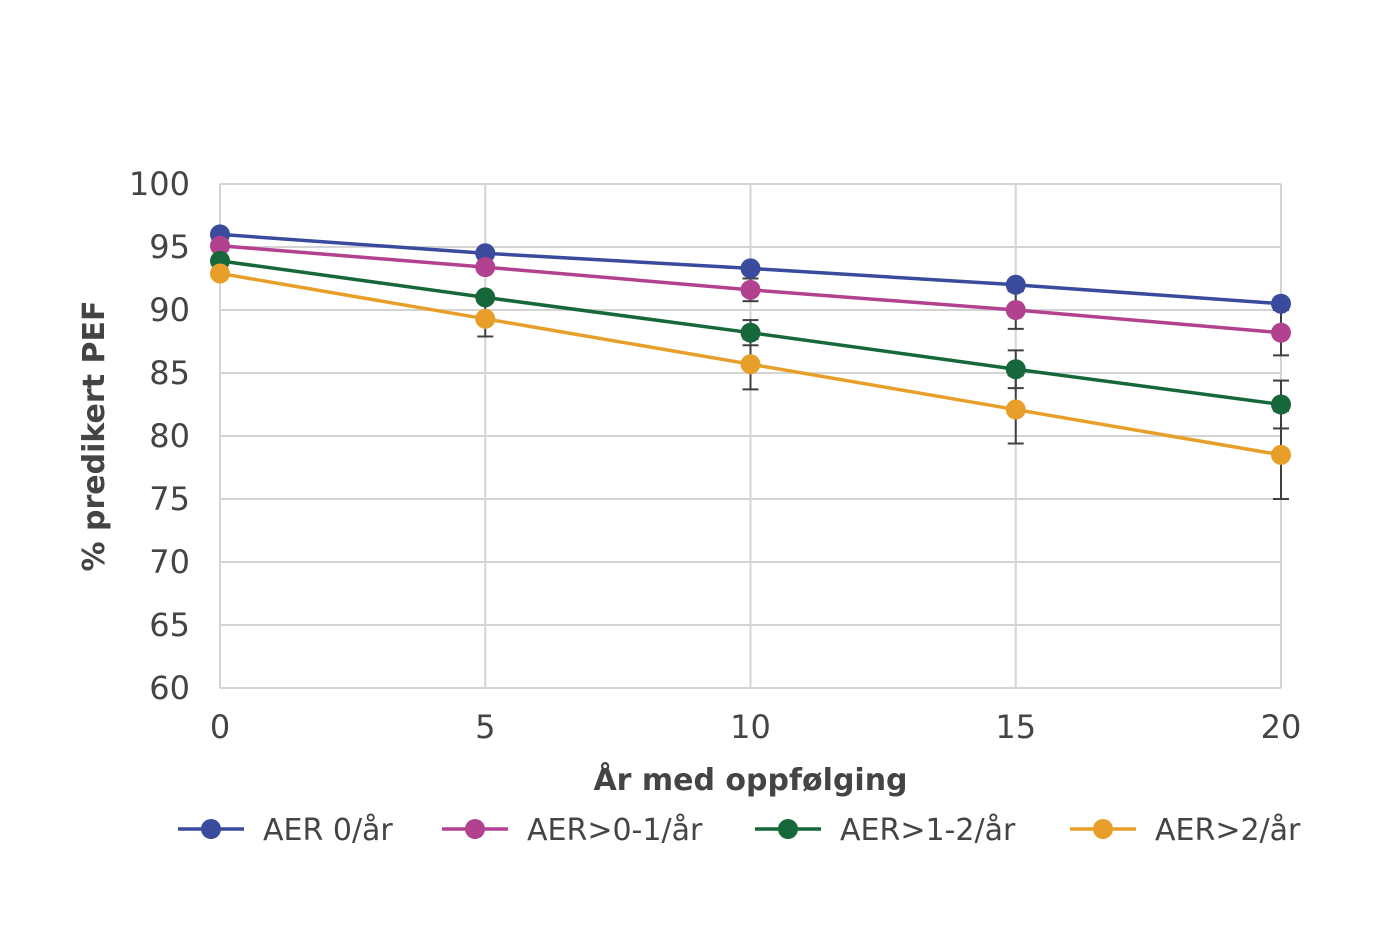 The height and width of the screenshot is (942, 1400). Describe the element at coordinates (739, 830) in the screenshot. I see `legend: AER 0/år AER>0-1/år AER>1-2/år AER>2/år` at that location.